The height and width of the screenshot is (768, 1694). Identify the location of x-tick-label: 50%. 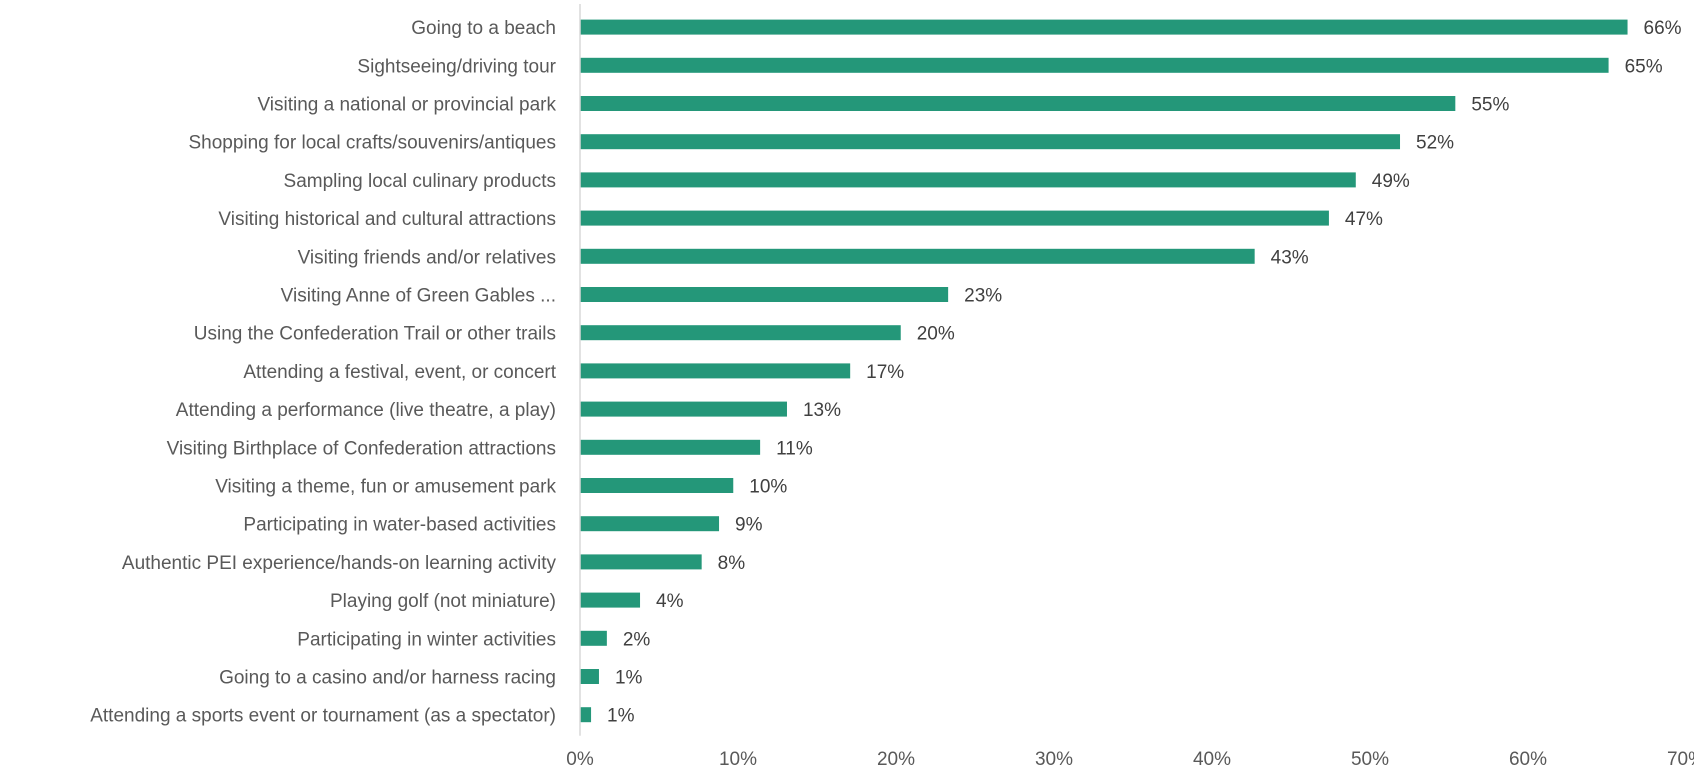
(1370, 758).